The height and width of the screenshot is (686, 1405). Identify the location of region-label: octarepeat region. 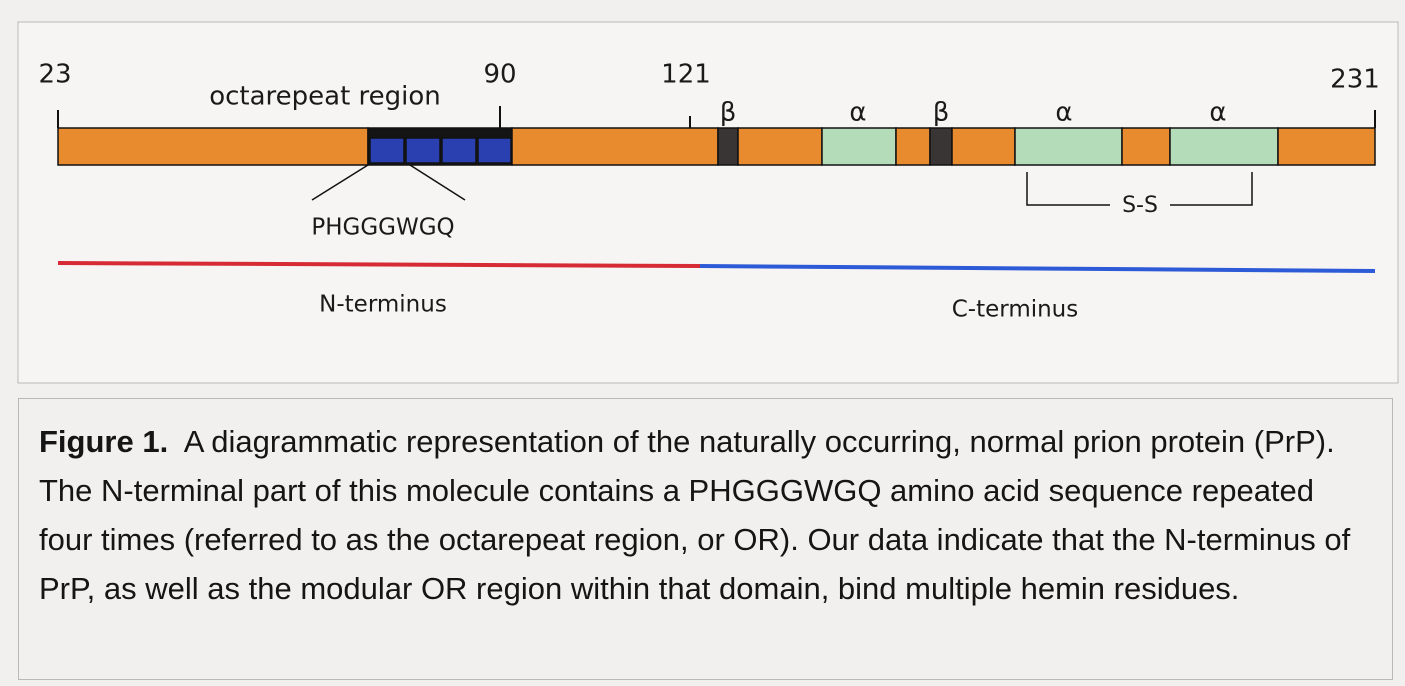
(325, 97).